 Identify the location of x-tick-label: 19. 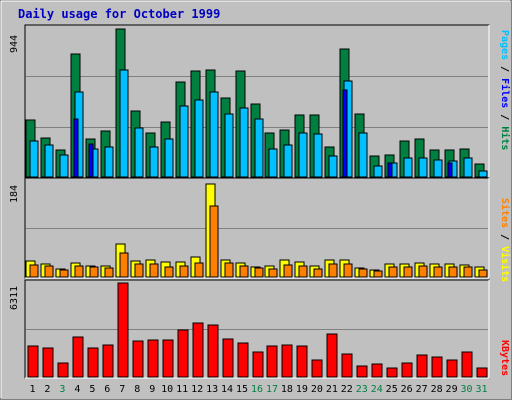
(302, 389).